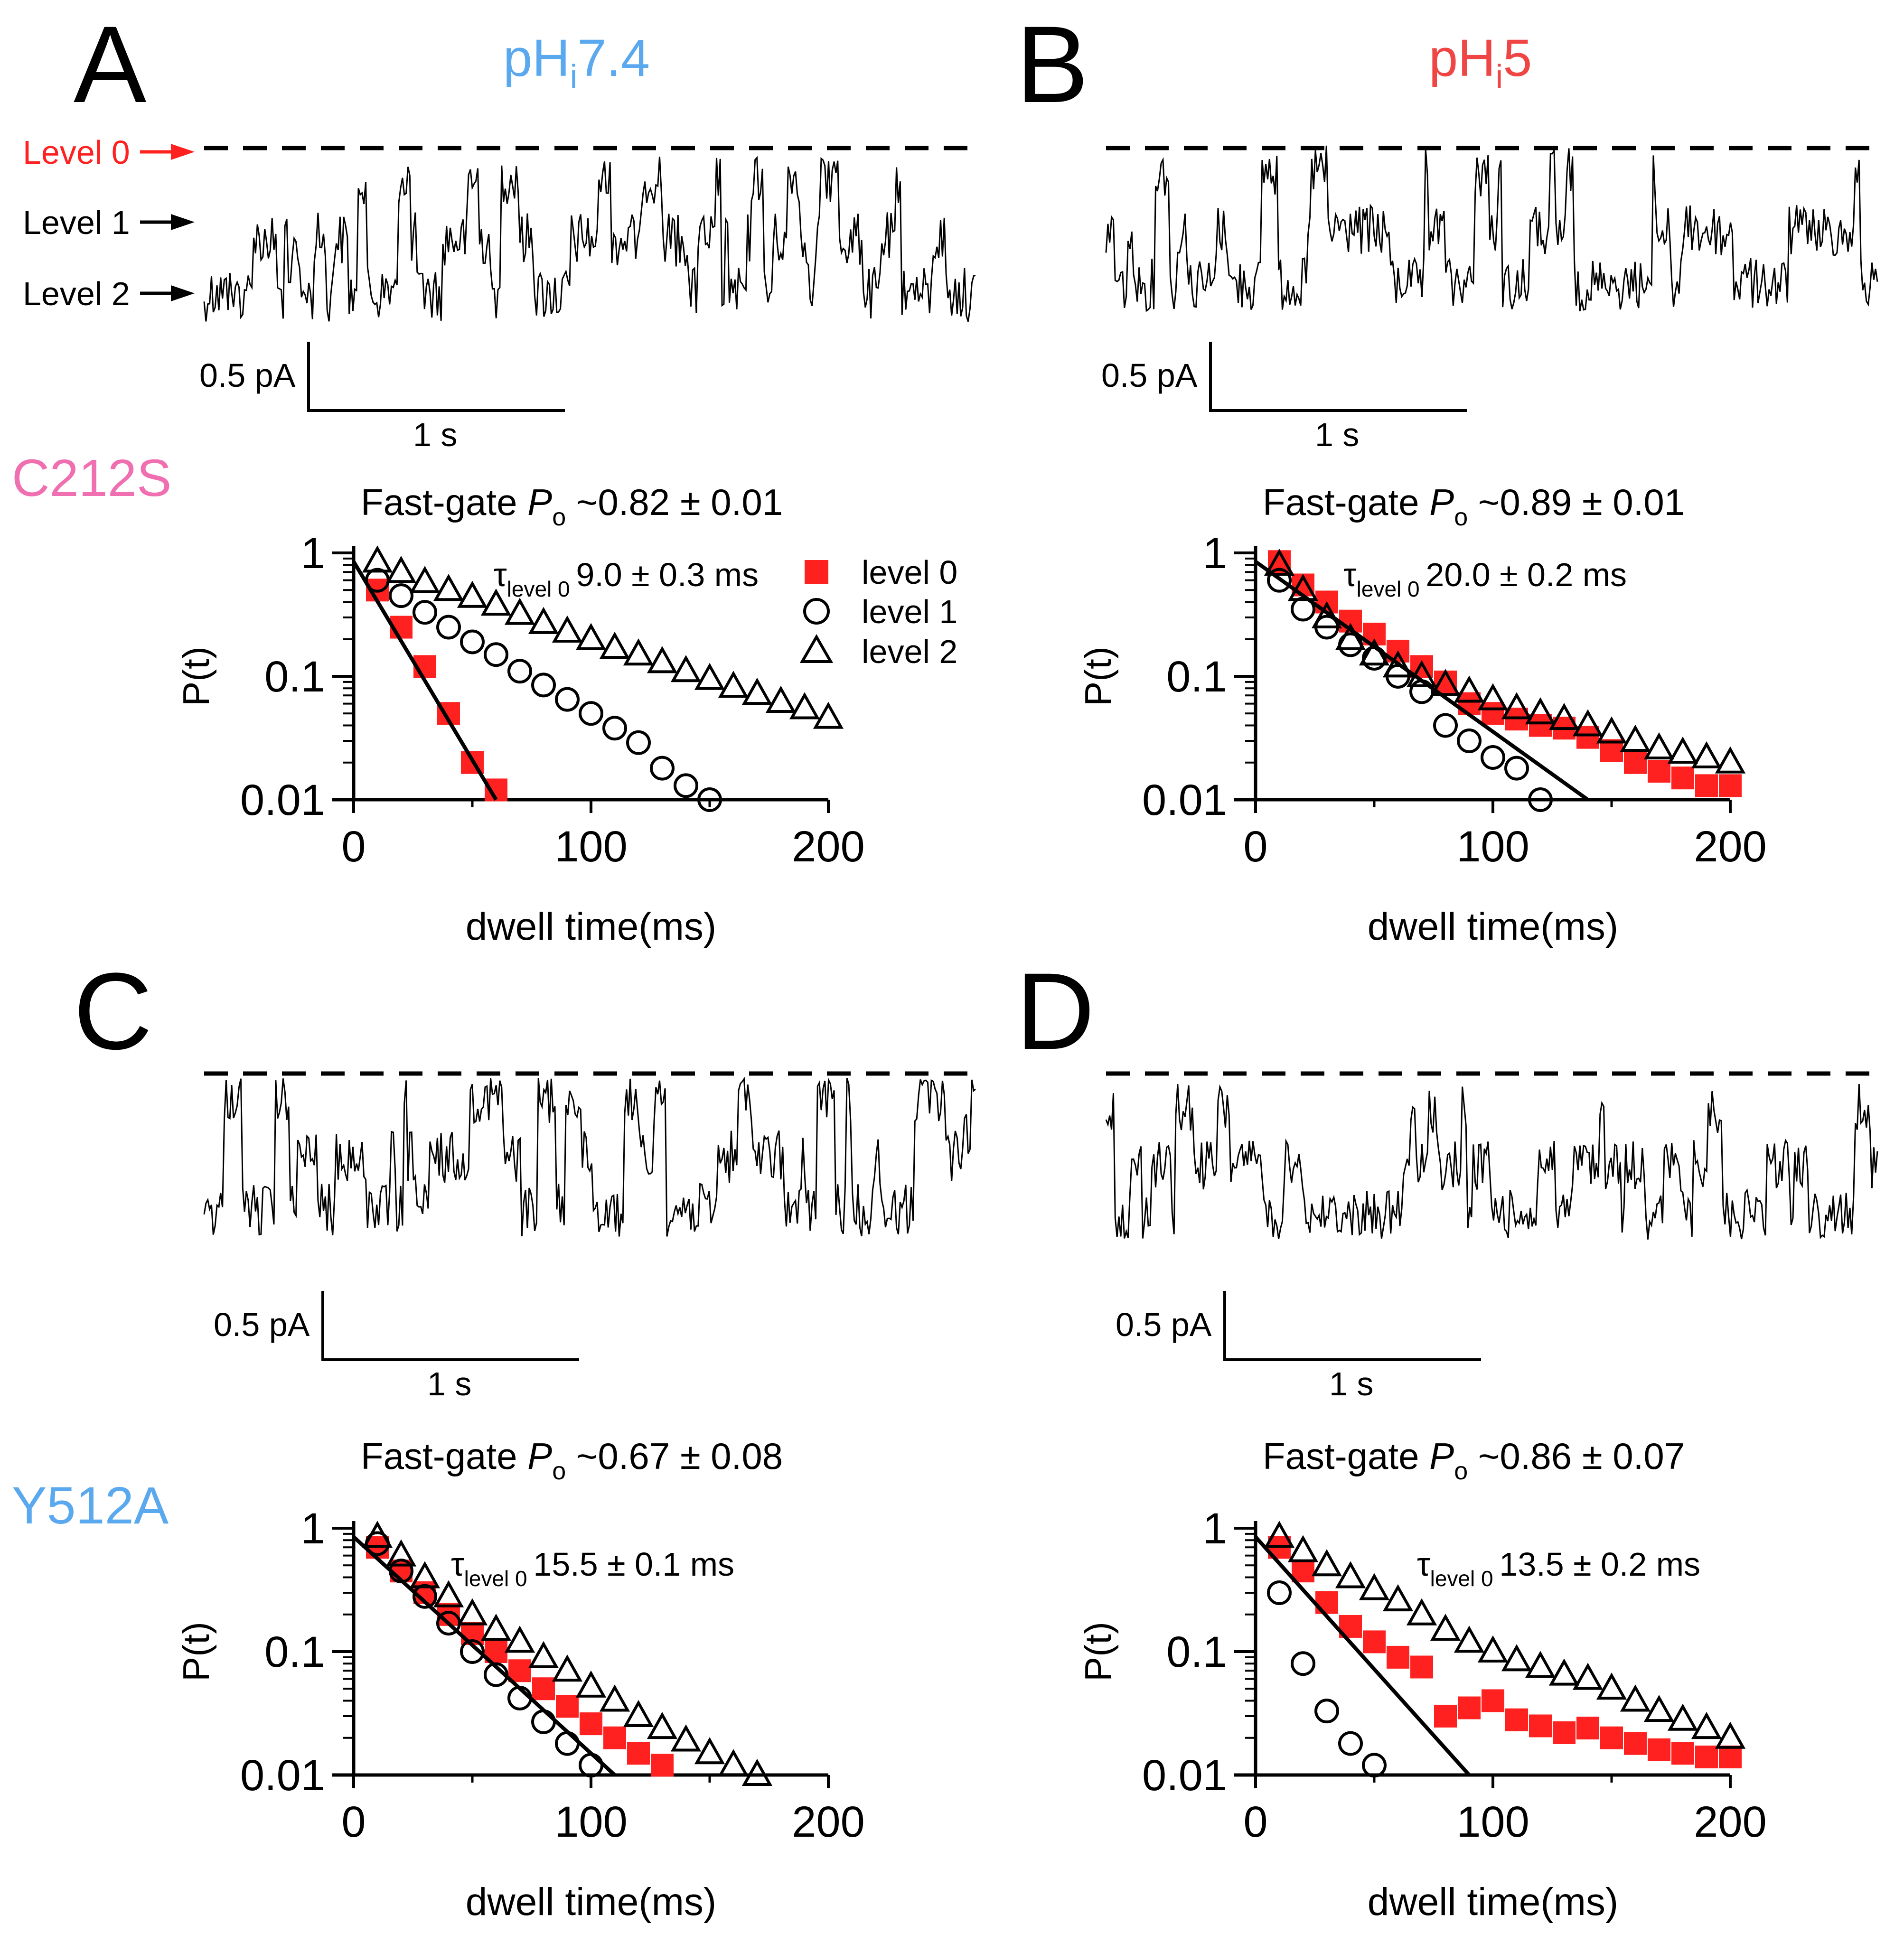 The height and width of the screenshot is (1943, 1904). I want to click on level-1-label: Level 1, so click(76, 222).